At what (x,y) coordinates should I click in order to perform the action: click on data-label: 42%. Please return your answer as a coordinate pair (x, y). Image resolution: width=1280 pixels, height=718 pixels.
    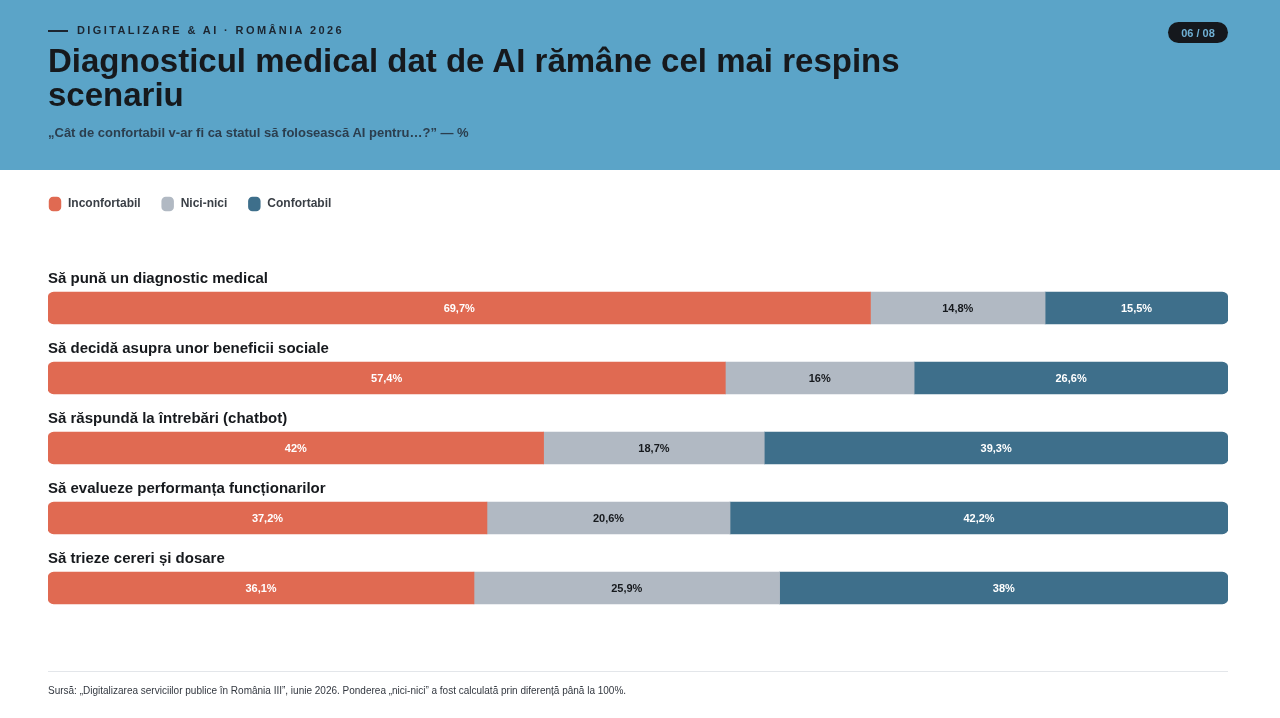
    Looking at the image, I should click on (296, 448).